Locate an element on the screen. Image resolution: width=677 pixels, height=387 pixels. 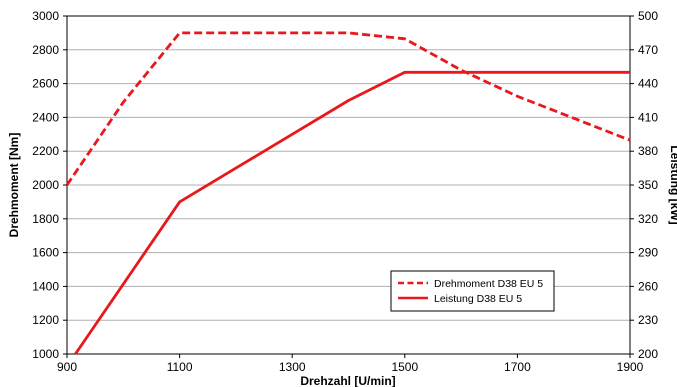
y-tick-label: 2600 is located at coordinates (45, 84).